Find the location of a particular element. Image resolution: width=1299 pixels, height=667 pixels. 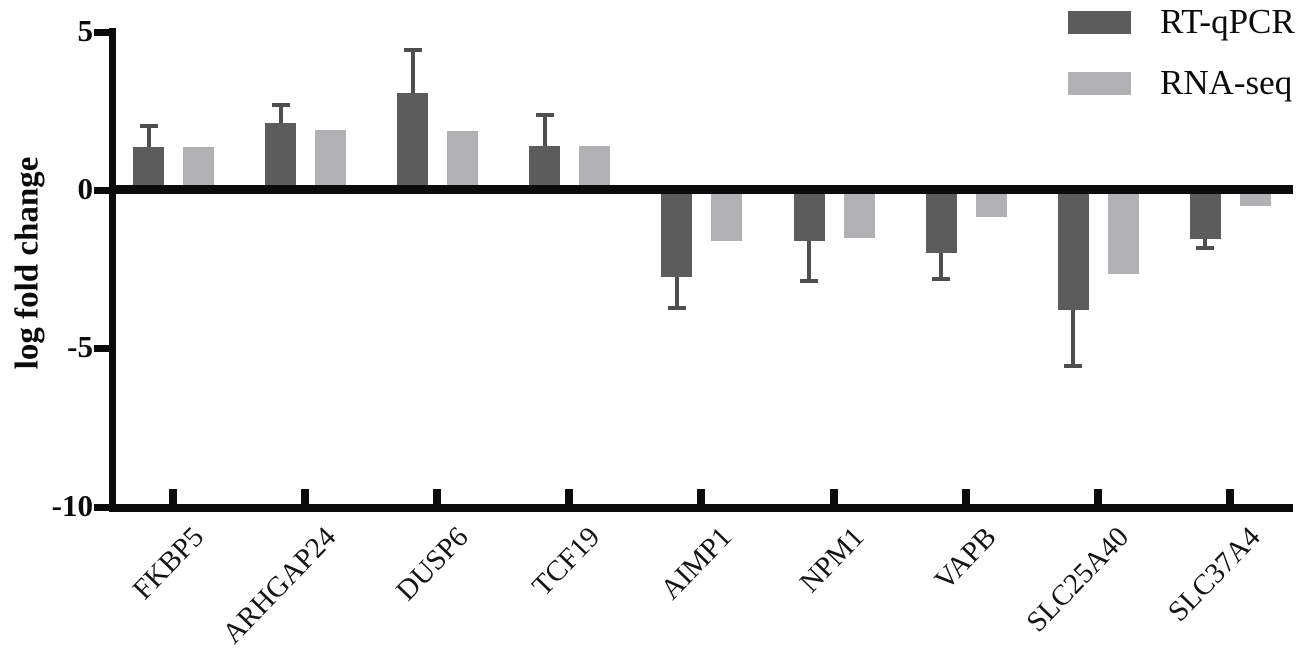

rt-qpcr-swatch-icon is located at coordinates (1099, 22).